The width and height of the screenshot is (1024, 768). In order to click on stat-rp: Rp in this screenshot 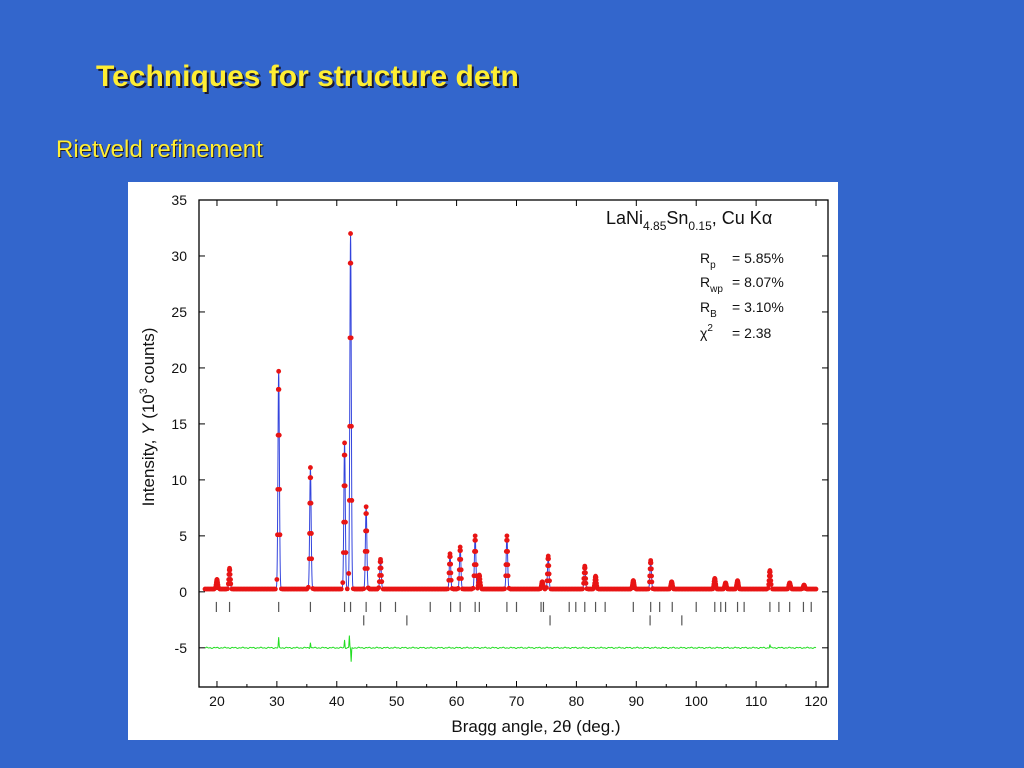, I will do `click(708, 260)`.